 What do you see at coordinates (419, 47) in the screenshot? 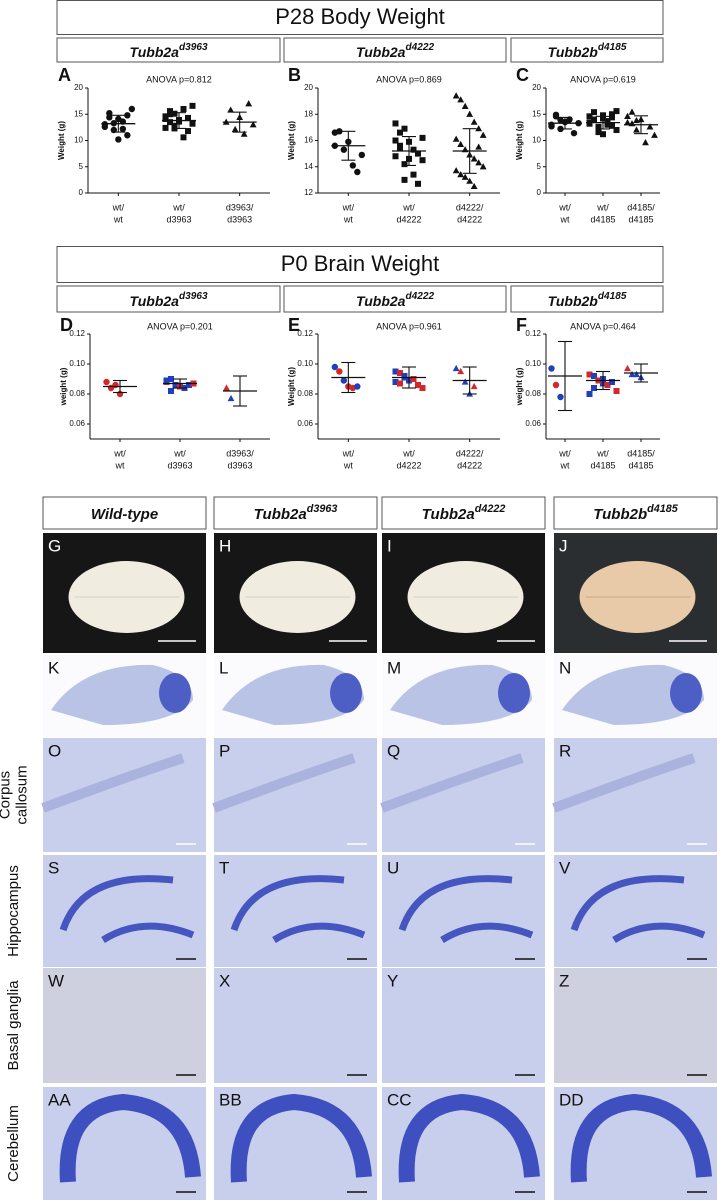
I see `allele: d4222` at bounding box center [419, 47].